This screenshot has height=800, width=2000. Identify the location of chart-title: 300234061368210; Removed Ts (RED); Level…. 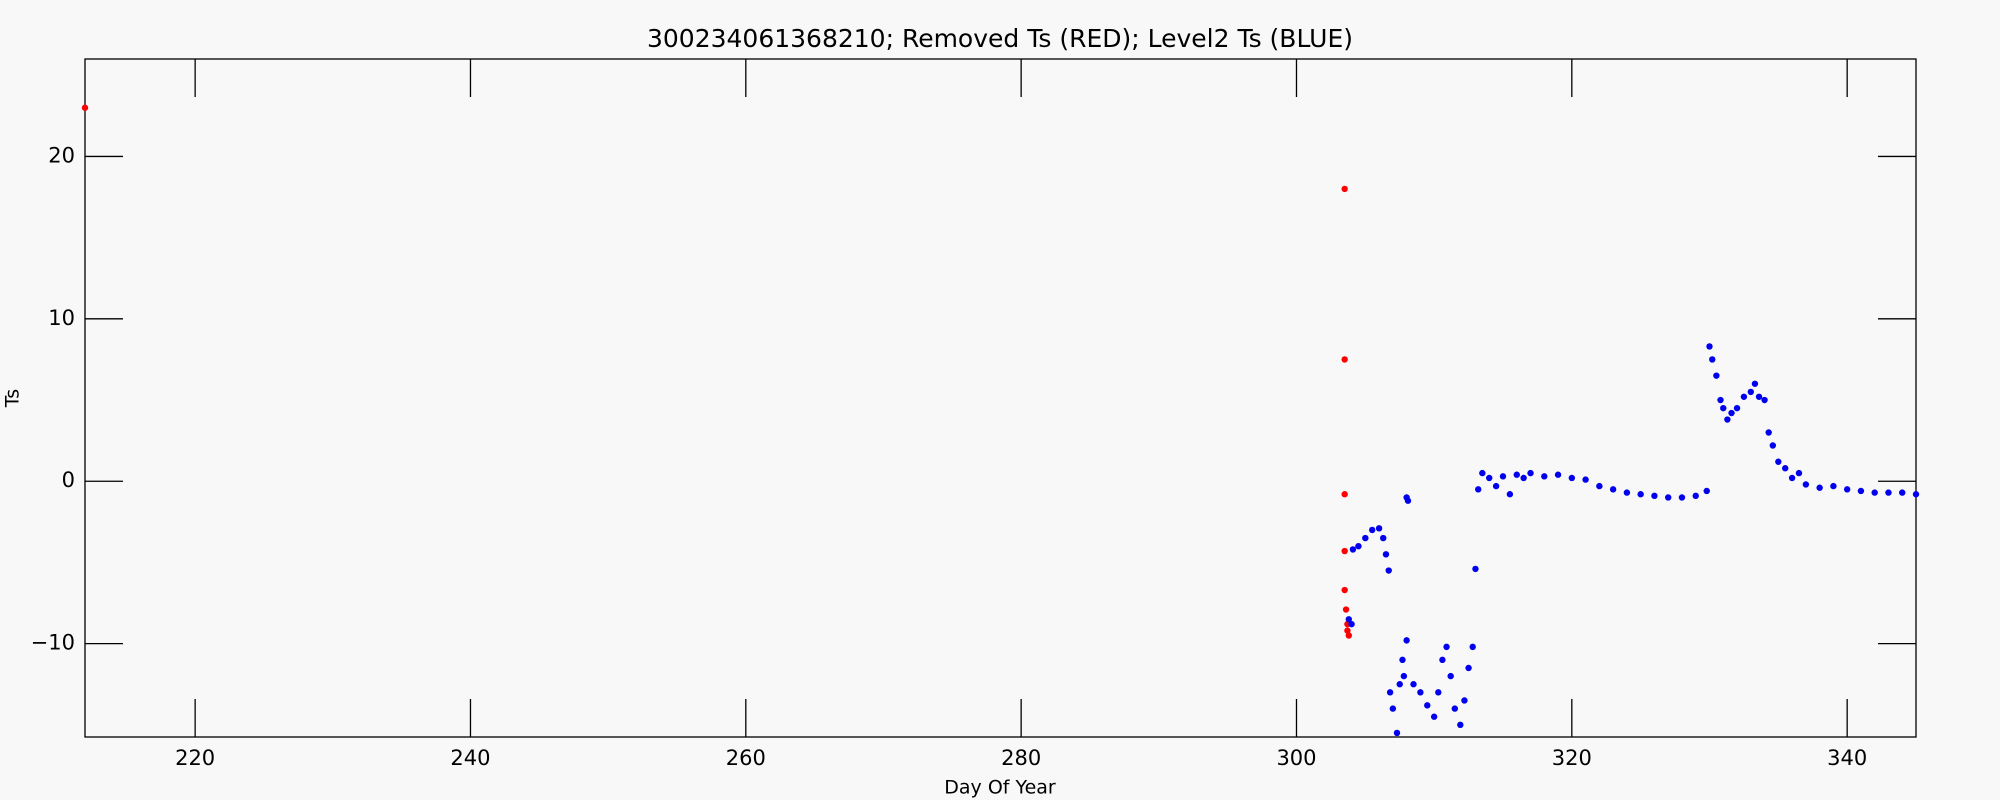
(1000, 38).